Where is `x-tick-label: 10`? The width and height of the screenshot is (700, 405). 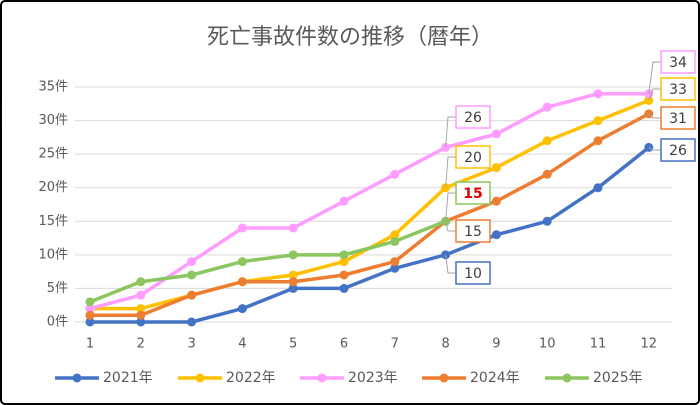
x-tick-label: 10 is located at coordinates (547, 344).